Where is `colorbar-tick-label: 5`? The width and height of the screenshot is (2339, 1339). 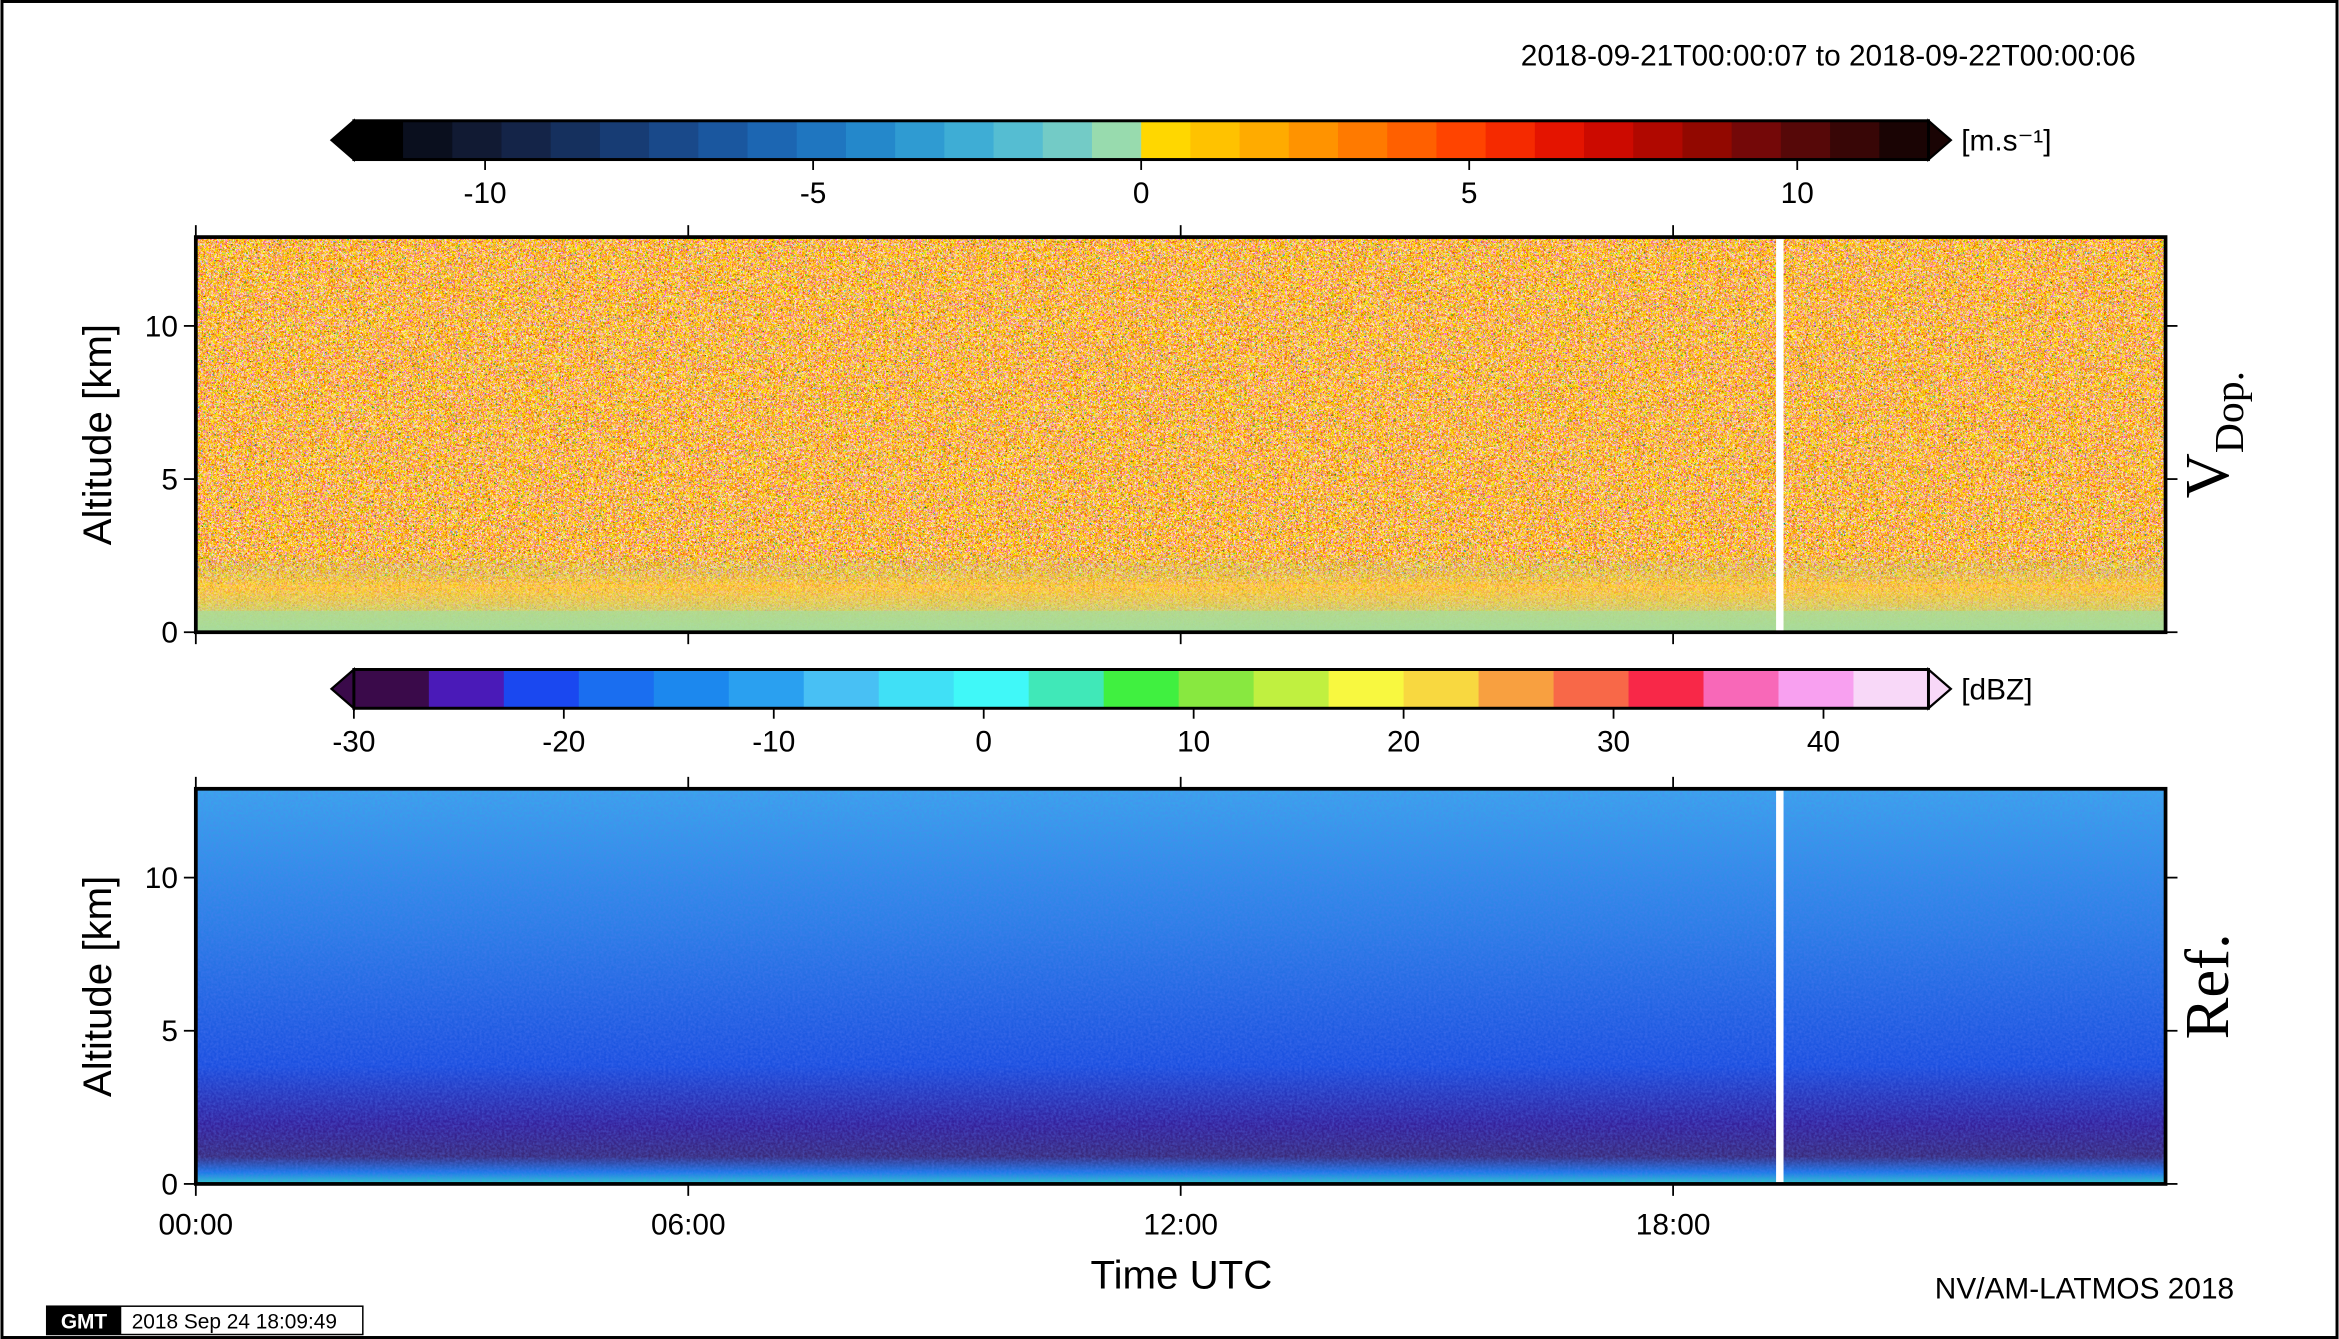
colorbar-tick-label: 5 is located at coordinates (1469, 193).